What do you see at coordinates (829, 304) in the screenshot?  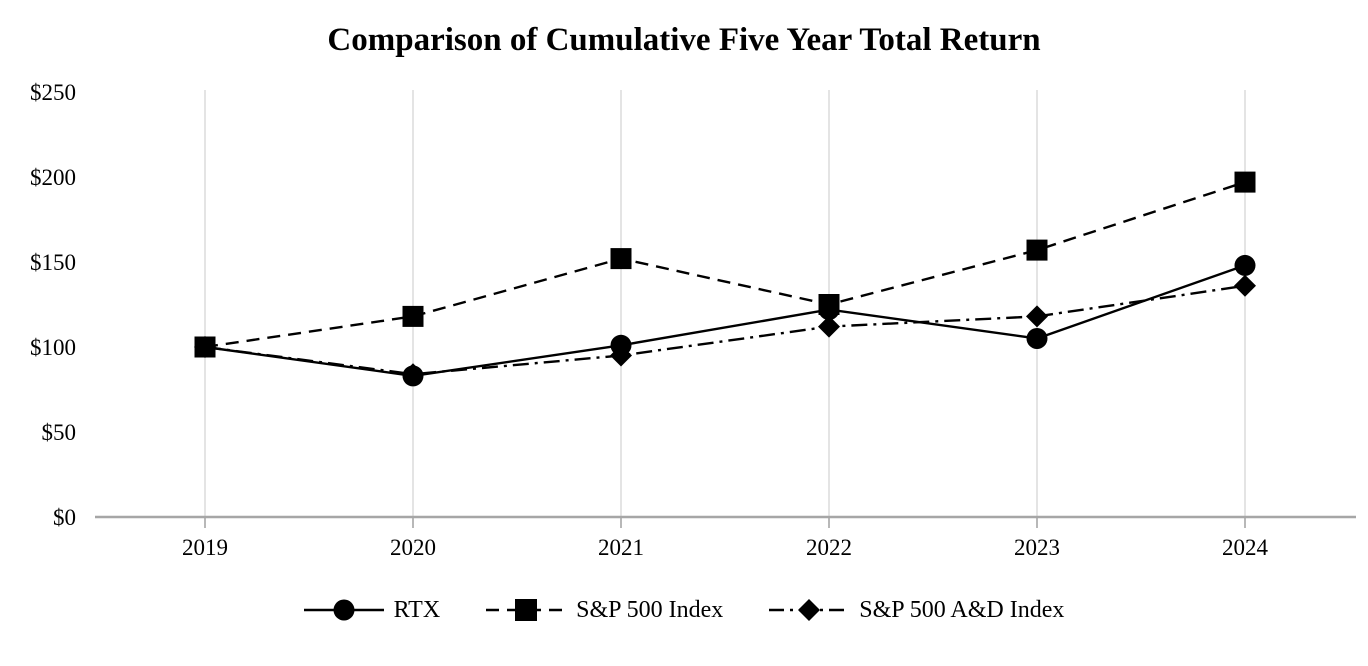 I see `marker-s-p-500-index-2022` at bounding box center [829, 304].